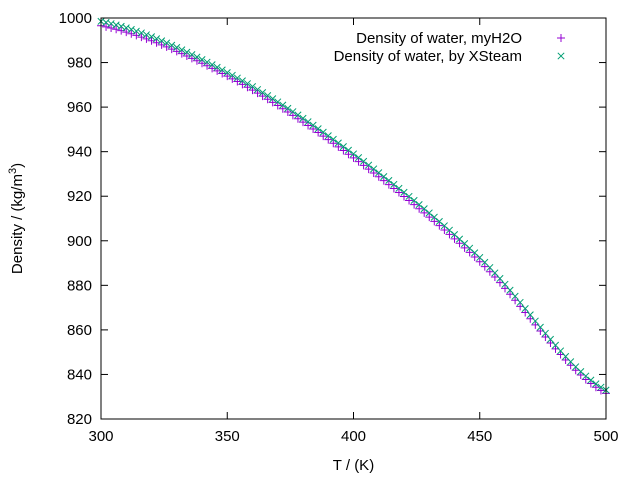 Image resolution: width=640 pixels, height=480 pixels. What do you see at coordinates (79, 107) in the screenshot?
I see `y-tick-label: 960` at bounding box center [79, 107].